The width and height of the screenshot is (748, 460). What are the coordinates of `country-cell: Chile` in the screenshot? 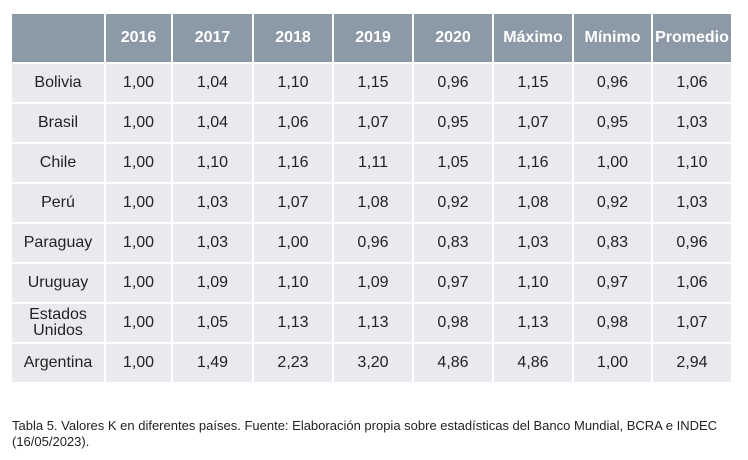 It's located at (59, 163).